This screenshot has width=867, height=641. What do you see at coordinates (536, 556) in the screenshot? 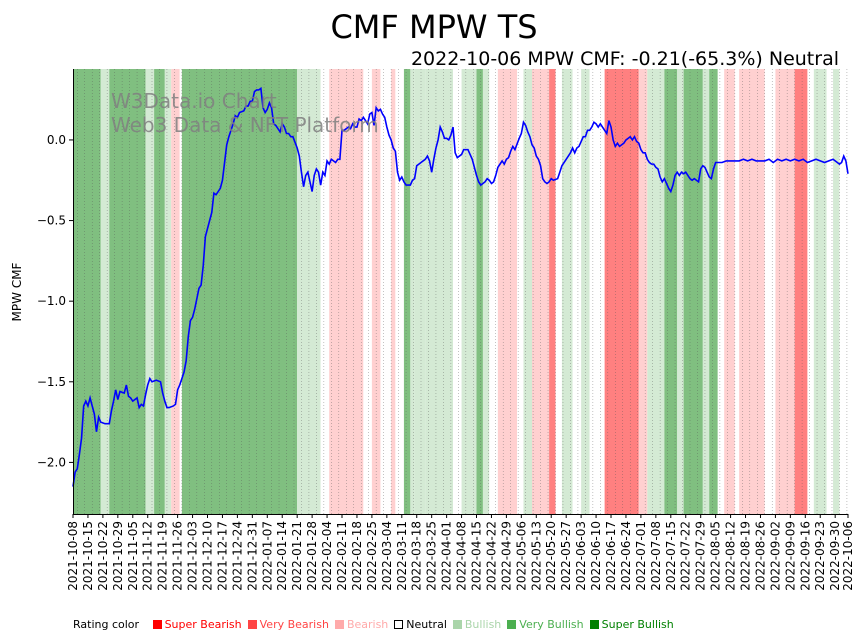
I see `x-tick-label: 2022-05-13` at bounding box center [536, 556].